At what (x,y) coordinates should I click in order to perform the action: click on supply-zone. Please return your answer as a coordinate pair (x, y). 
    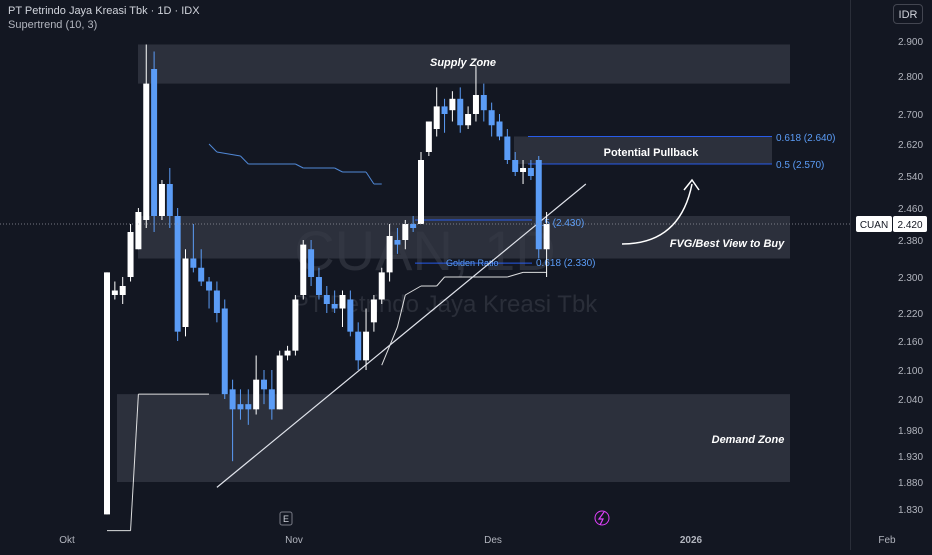
    Looking at the image, I should click on (464, 64).